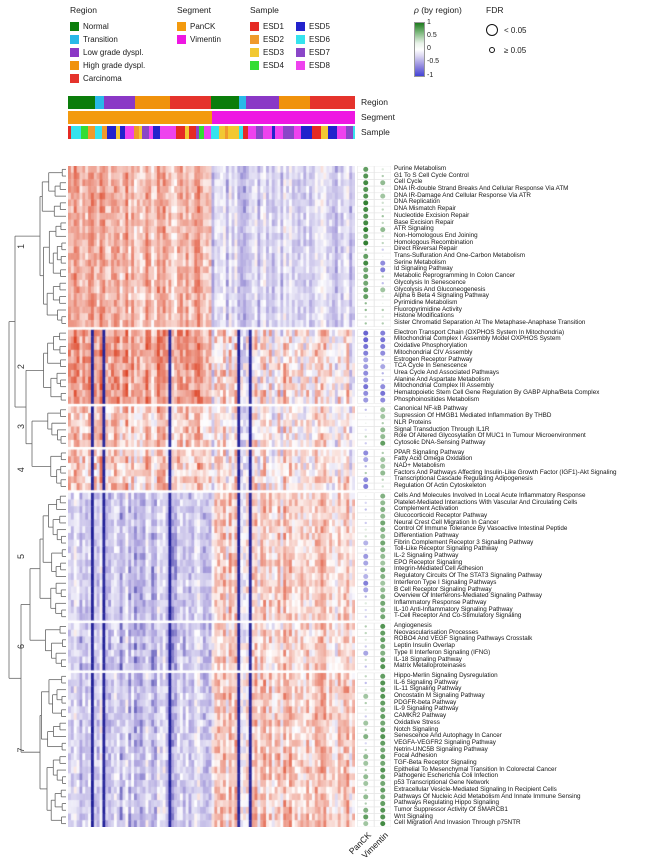 The height and width of the screenshot is (860, 650). I want to click on sample-legend-item: ESD5, so click(319, 26).